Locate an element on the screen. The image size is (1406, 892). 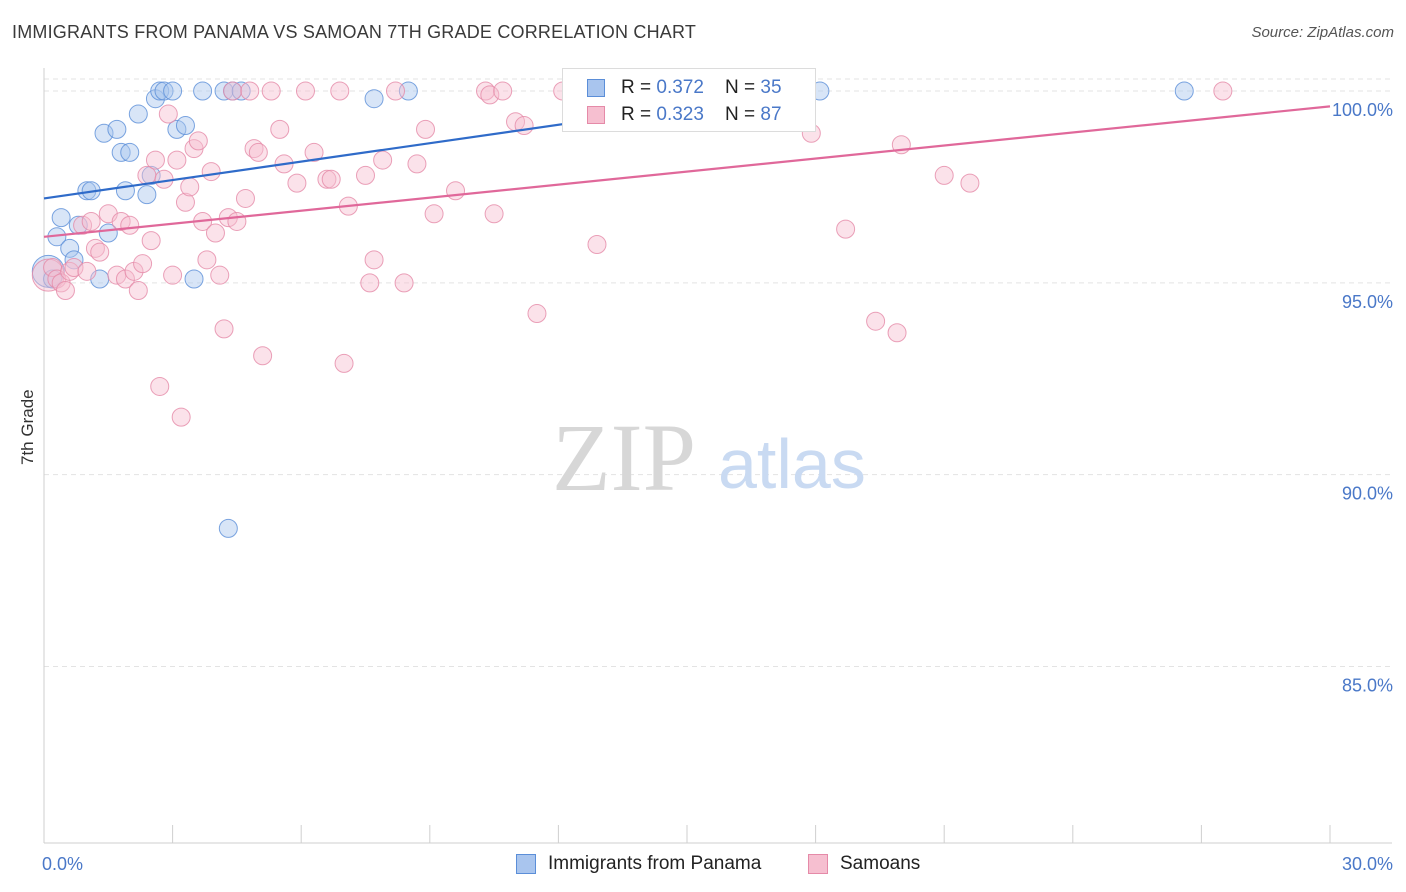
y-tick-label: 90.0% is located at coordinates (1367, 494).